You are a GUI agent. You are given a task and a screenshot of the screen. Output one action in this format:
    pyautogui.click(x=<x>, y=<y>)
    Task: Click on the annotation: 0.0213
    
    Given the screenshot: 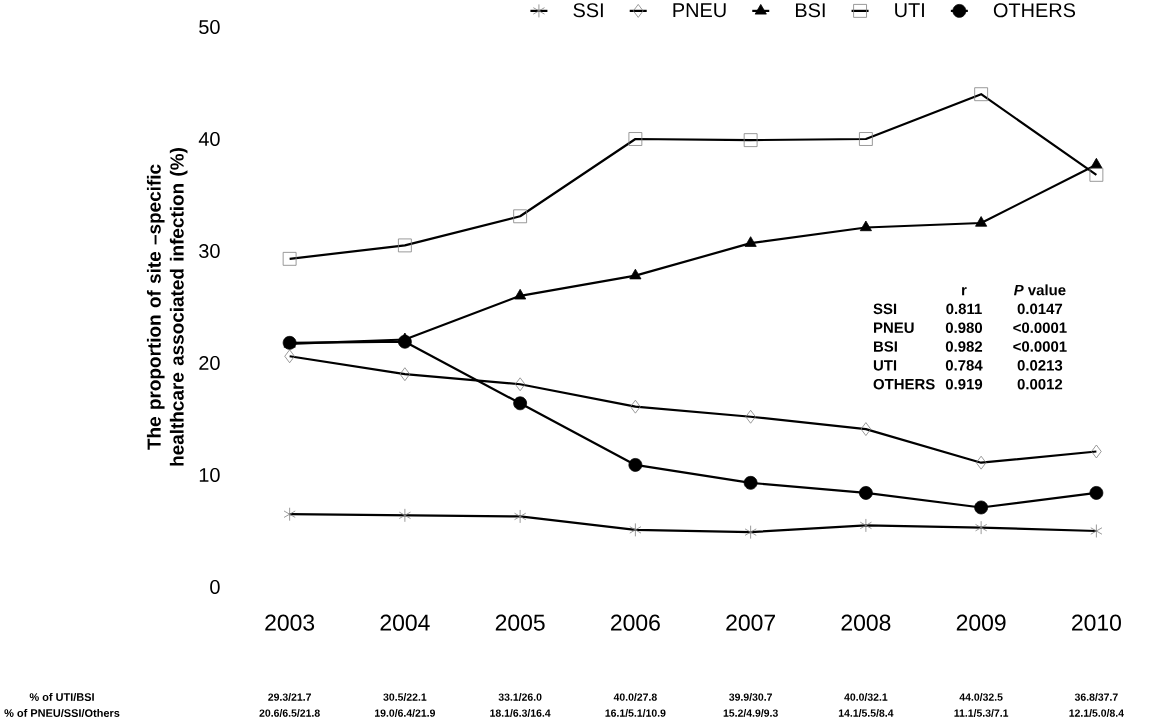 What is the action you would take?
    pyautogui.click(x=1040, y=365)
    